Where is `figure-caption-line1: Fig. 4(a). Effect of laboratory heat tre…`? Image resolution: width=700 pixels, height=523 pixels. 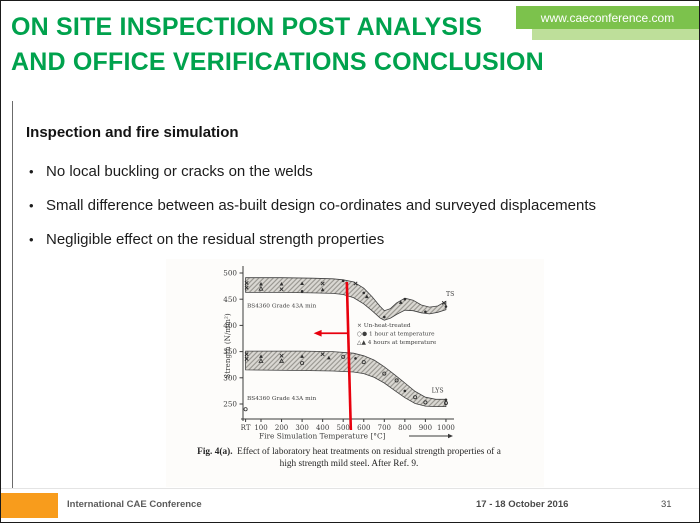
figure-caption-line1: Fig. 4(a). Effect of laboratory heat tre… is located at coordinates (349, 453).